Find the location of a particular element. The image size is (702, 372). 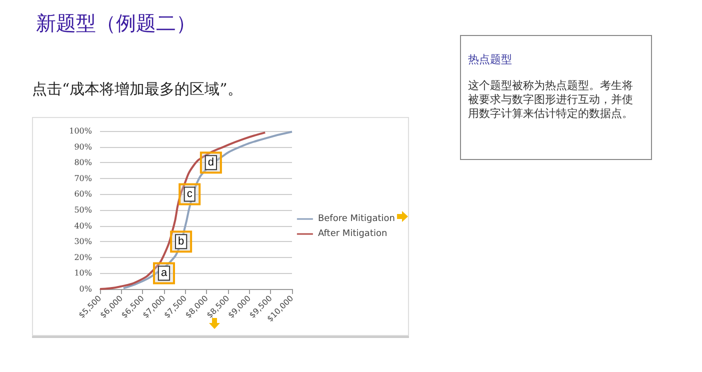

chart-subtitle: 点击“成本将增加最多的区域”。 is located at coordinates (137, 89).